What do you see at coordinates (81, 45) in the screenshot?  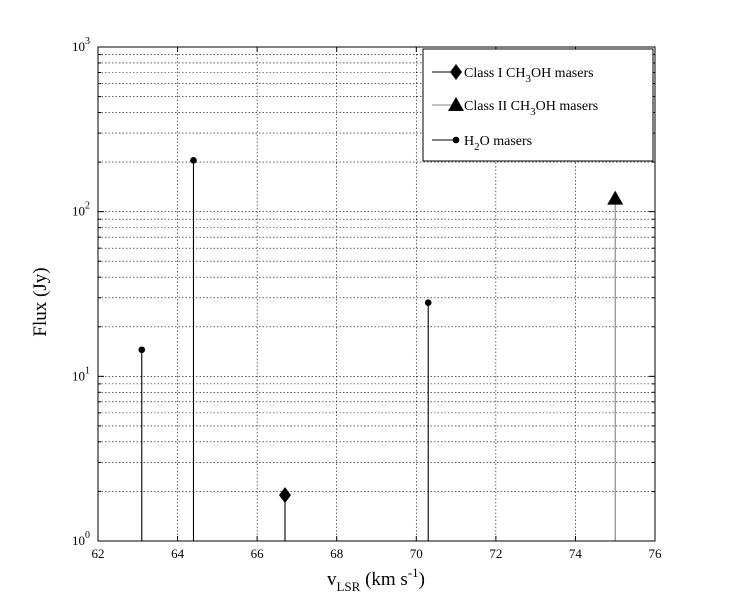 I see `y-tick-label: 10³` at bounding box center [81, 45].